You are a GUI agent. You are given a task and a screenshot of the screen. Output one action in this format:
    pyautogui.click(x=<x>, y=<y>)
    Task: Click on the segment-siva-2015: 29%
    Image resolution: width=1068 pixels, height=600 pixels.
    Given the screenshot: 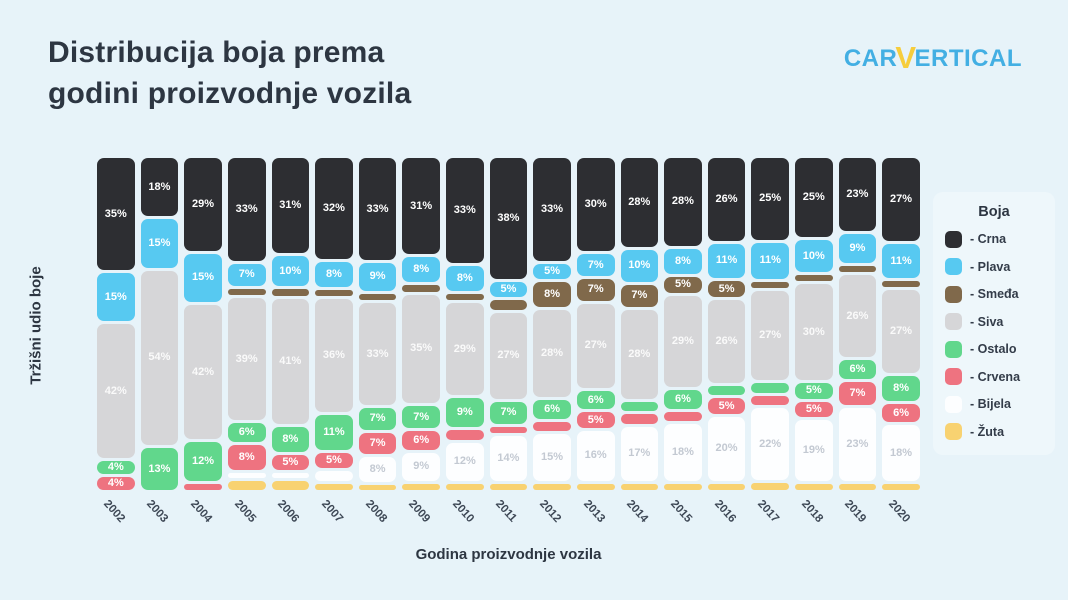 What is the action you would take?
    pyautogui.click(x=683, y=341)
    